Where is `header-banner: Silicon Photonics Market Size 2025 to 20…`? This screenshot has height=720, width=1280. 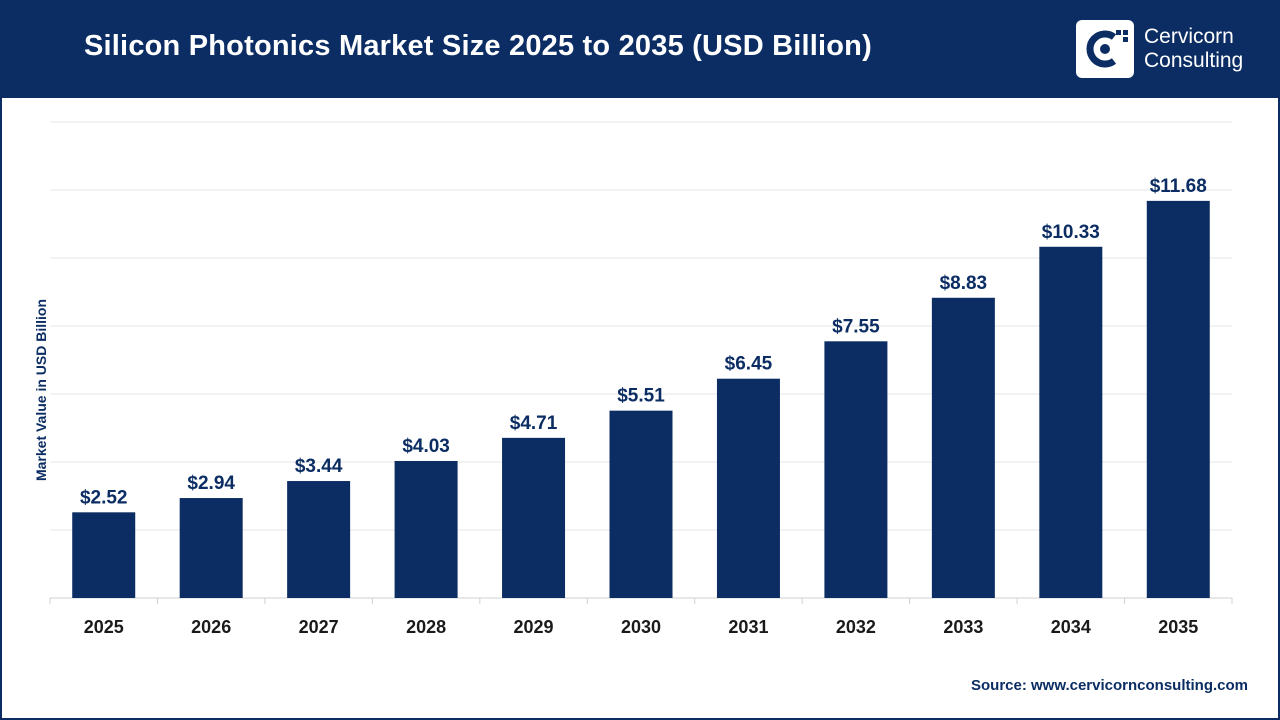
header-banner: Silicon Photonics Market Size 2025 to 20… is located at coordinates (640, 49).